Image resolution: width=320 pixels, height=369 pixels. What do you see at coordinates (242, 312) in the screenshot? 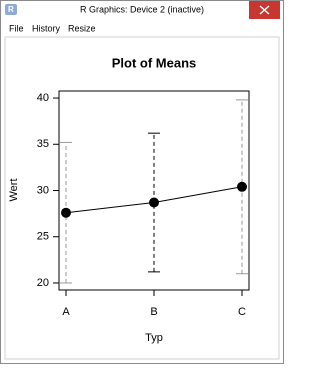
I see `x-tick-label: C` at bounding box center [242, 312].